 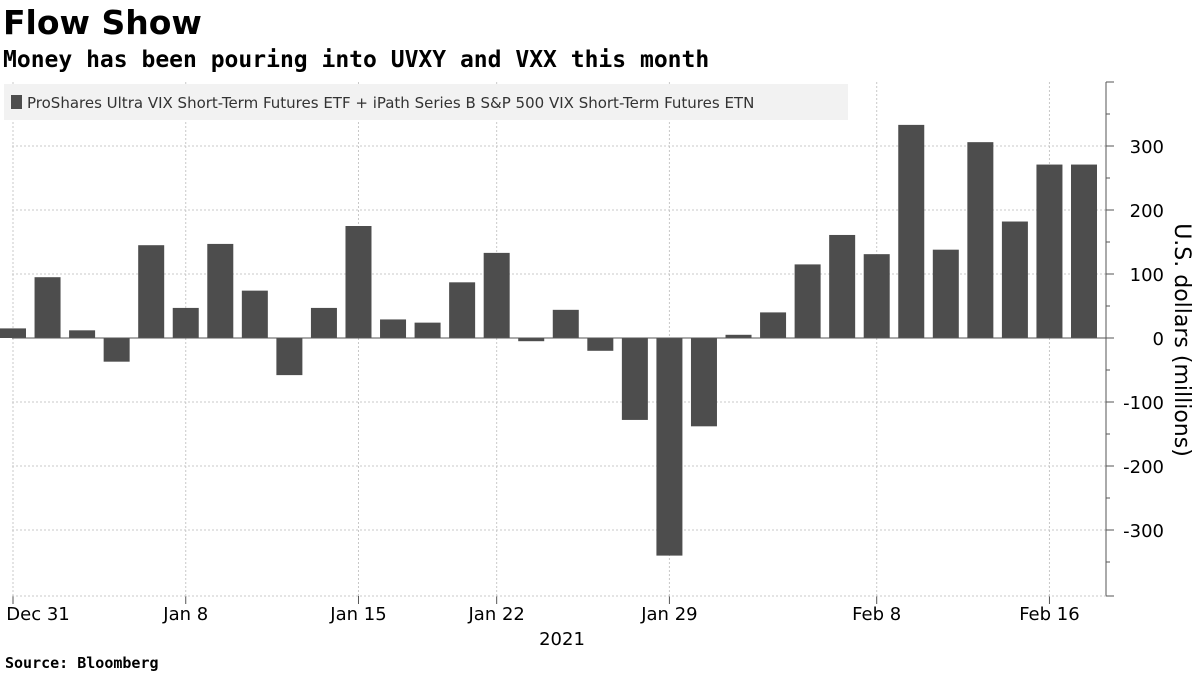 I want to click on x-axis-ticks: Dec 31 Jan 8 Jan 15 Jan 22 Jan 29 Feb 8 Feb 16, so click(x=556, y=610).